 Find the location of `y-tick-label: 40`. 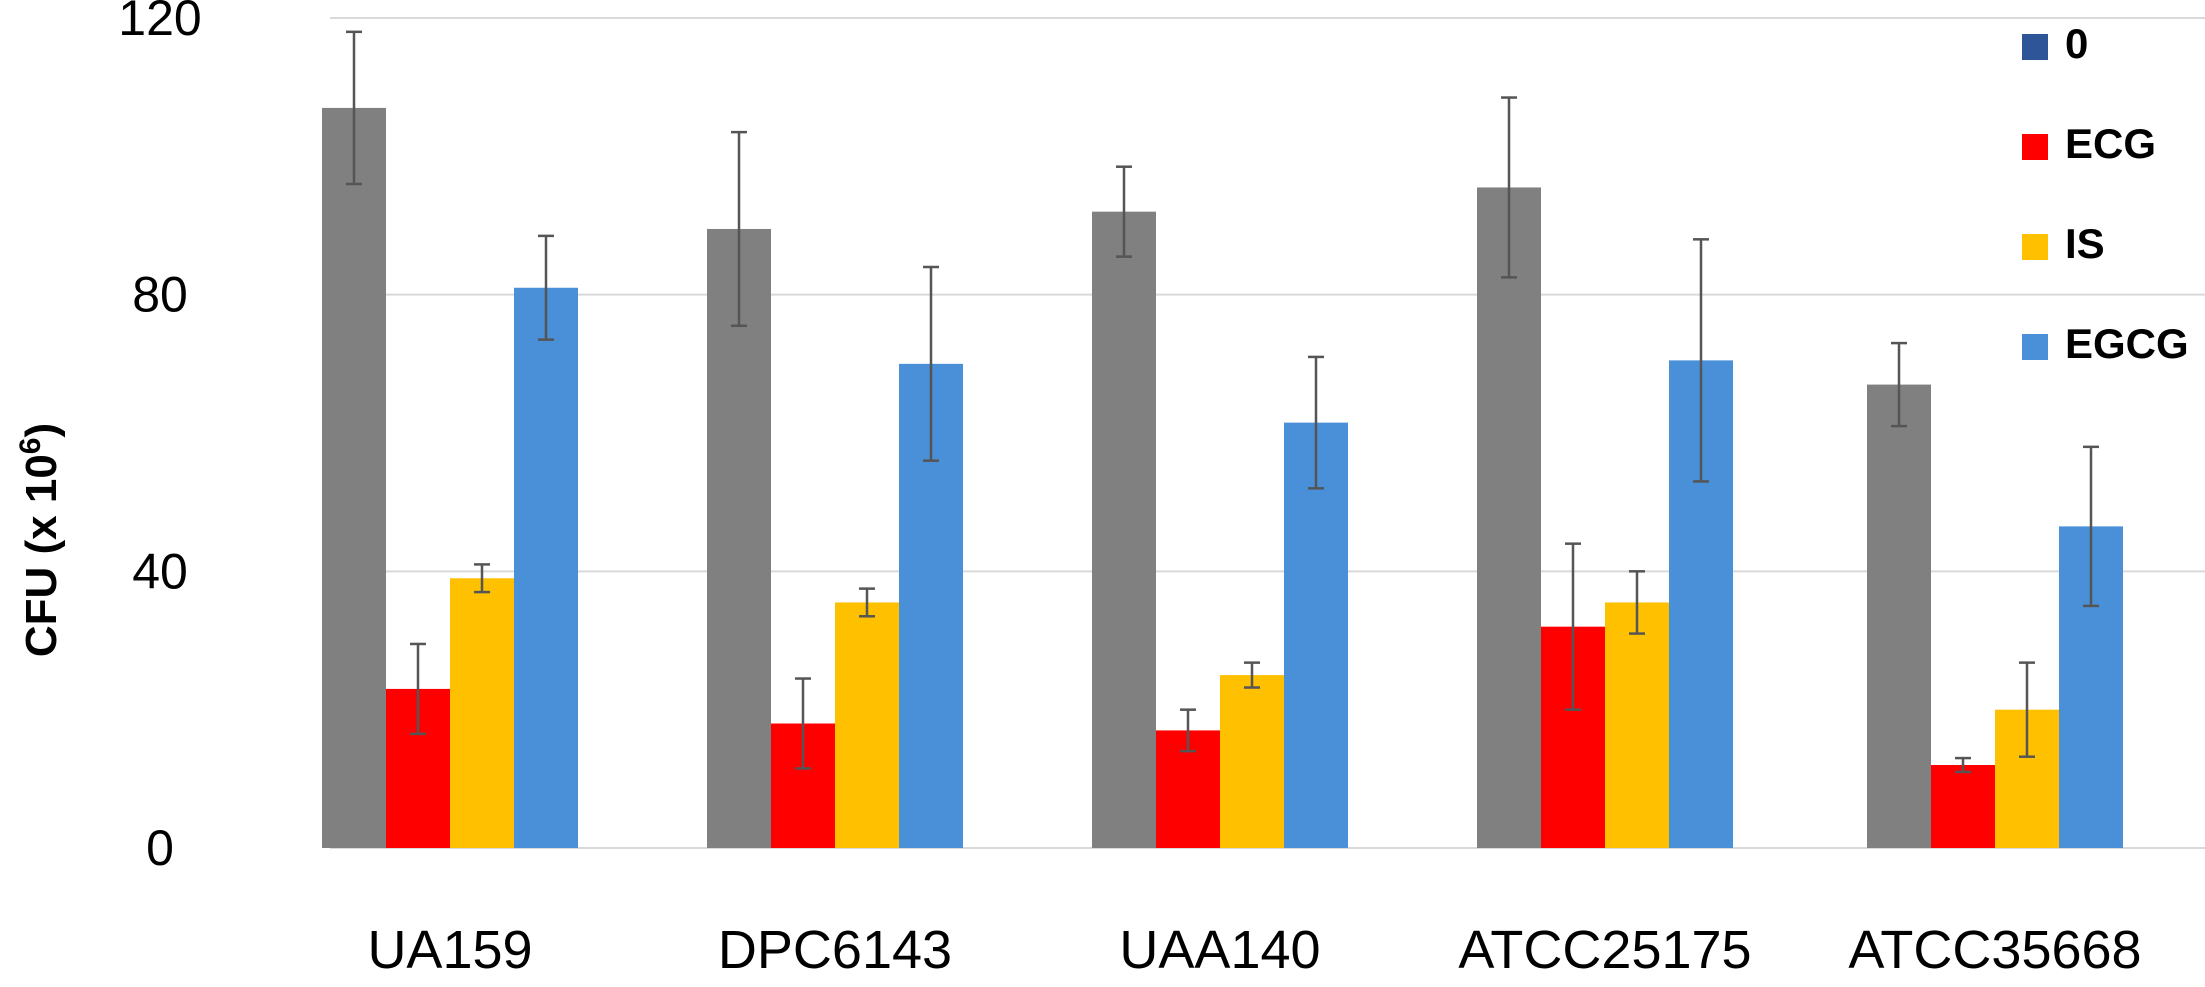

y-tick-label: 40 is located at coordinates (160, 571).